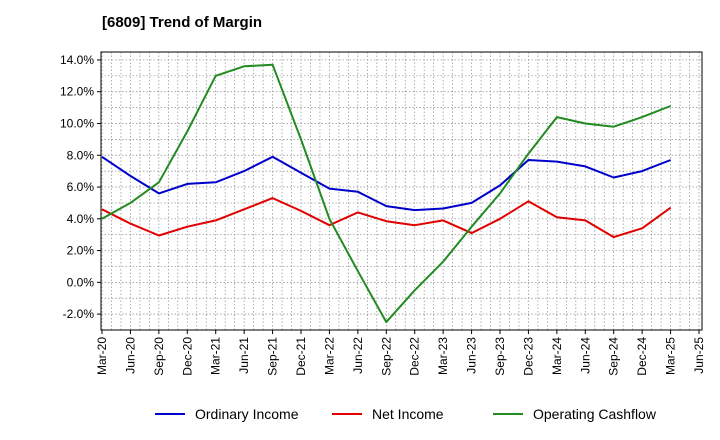  I want to click on x-tick-label: Jun-23, so click(472, 355).